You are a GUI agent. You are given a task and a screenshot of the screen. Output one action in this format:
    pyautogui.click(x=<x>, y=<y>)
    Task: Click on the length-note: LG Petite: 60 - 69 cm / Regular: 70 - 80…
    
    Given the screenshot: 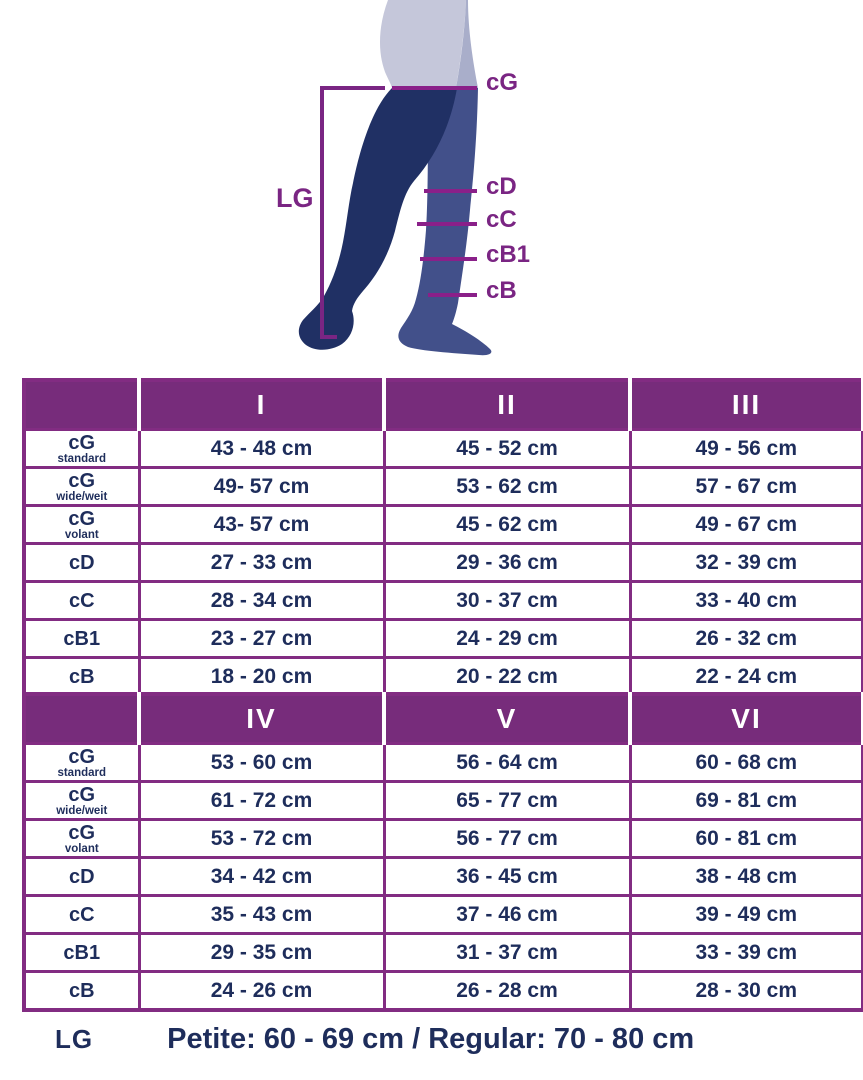 What is the action you would take?
    pyautogui.click(x=374, y=1039)
    